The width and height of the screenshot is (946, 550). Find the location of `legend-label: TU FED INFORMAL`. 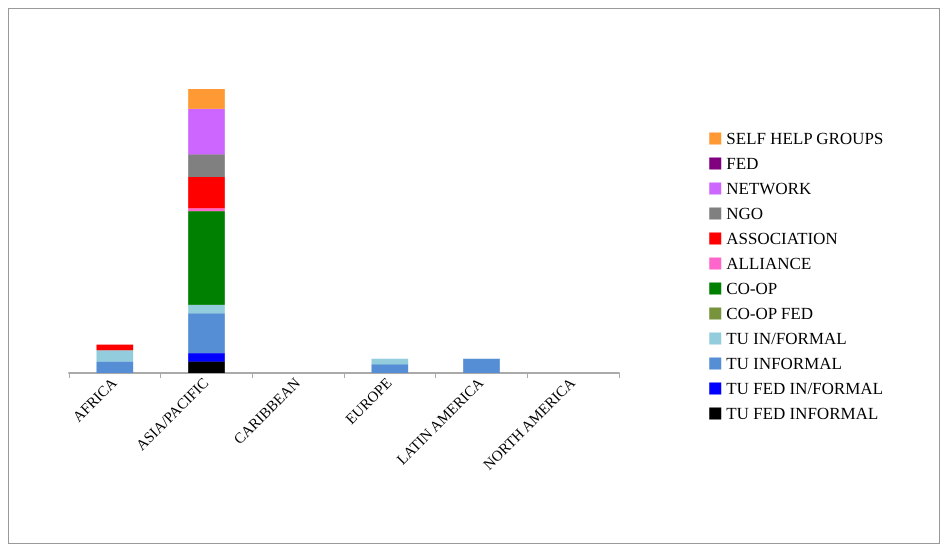

legend-label: TU FED INFORMAL is located at coordinates (802, 413).